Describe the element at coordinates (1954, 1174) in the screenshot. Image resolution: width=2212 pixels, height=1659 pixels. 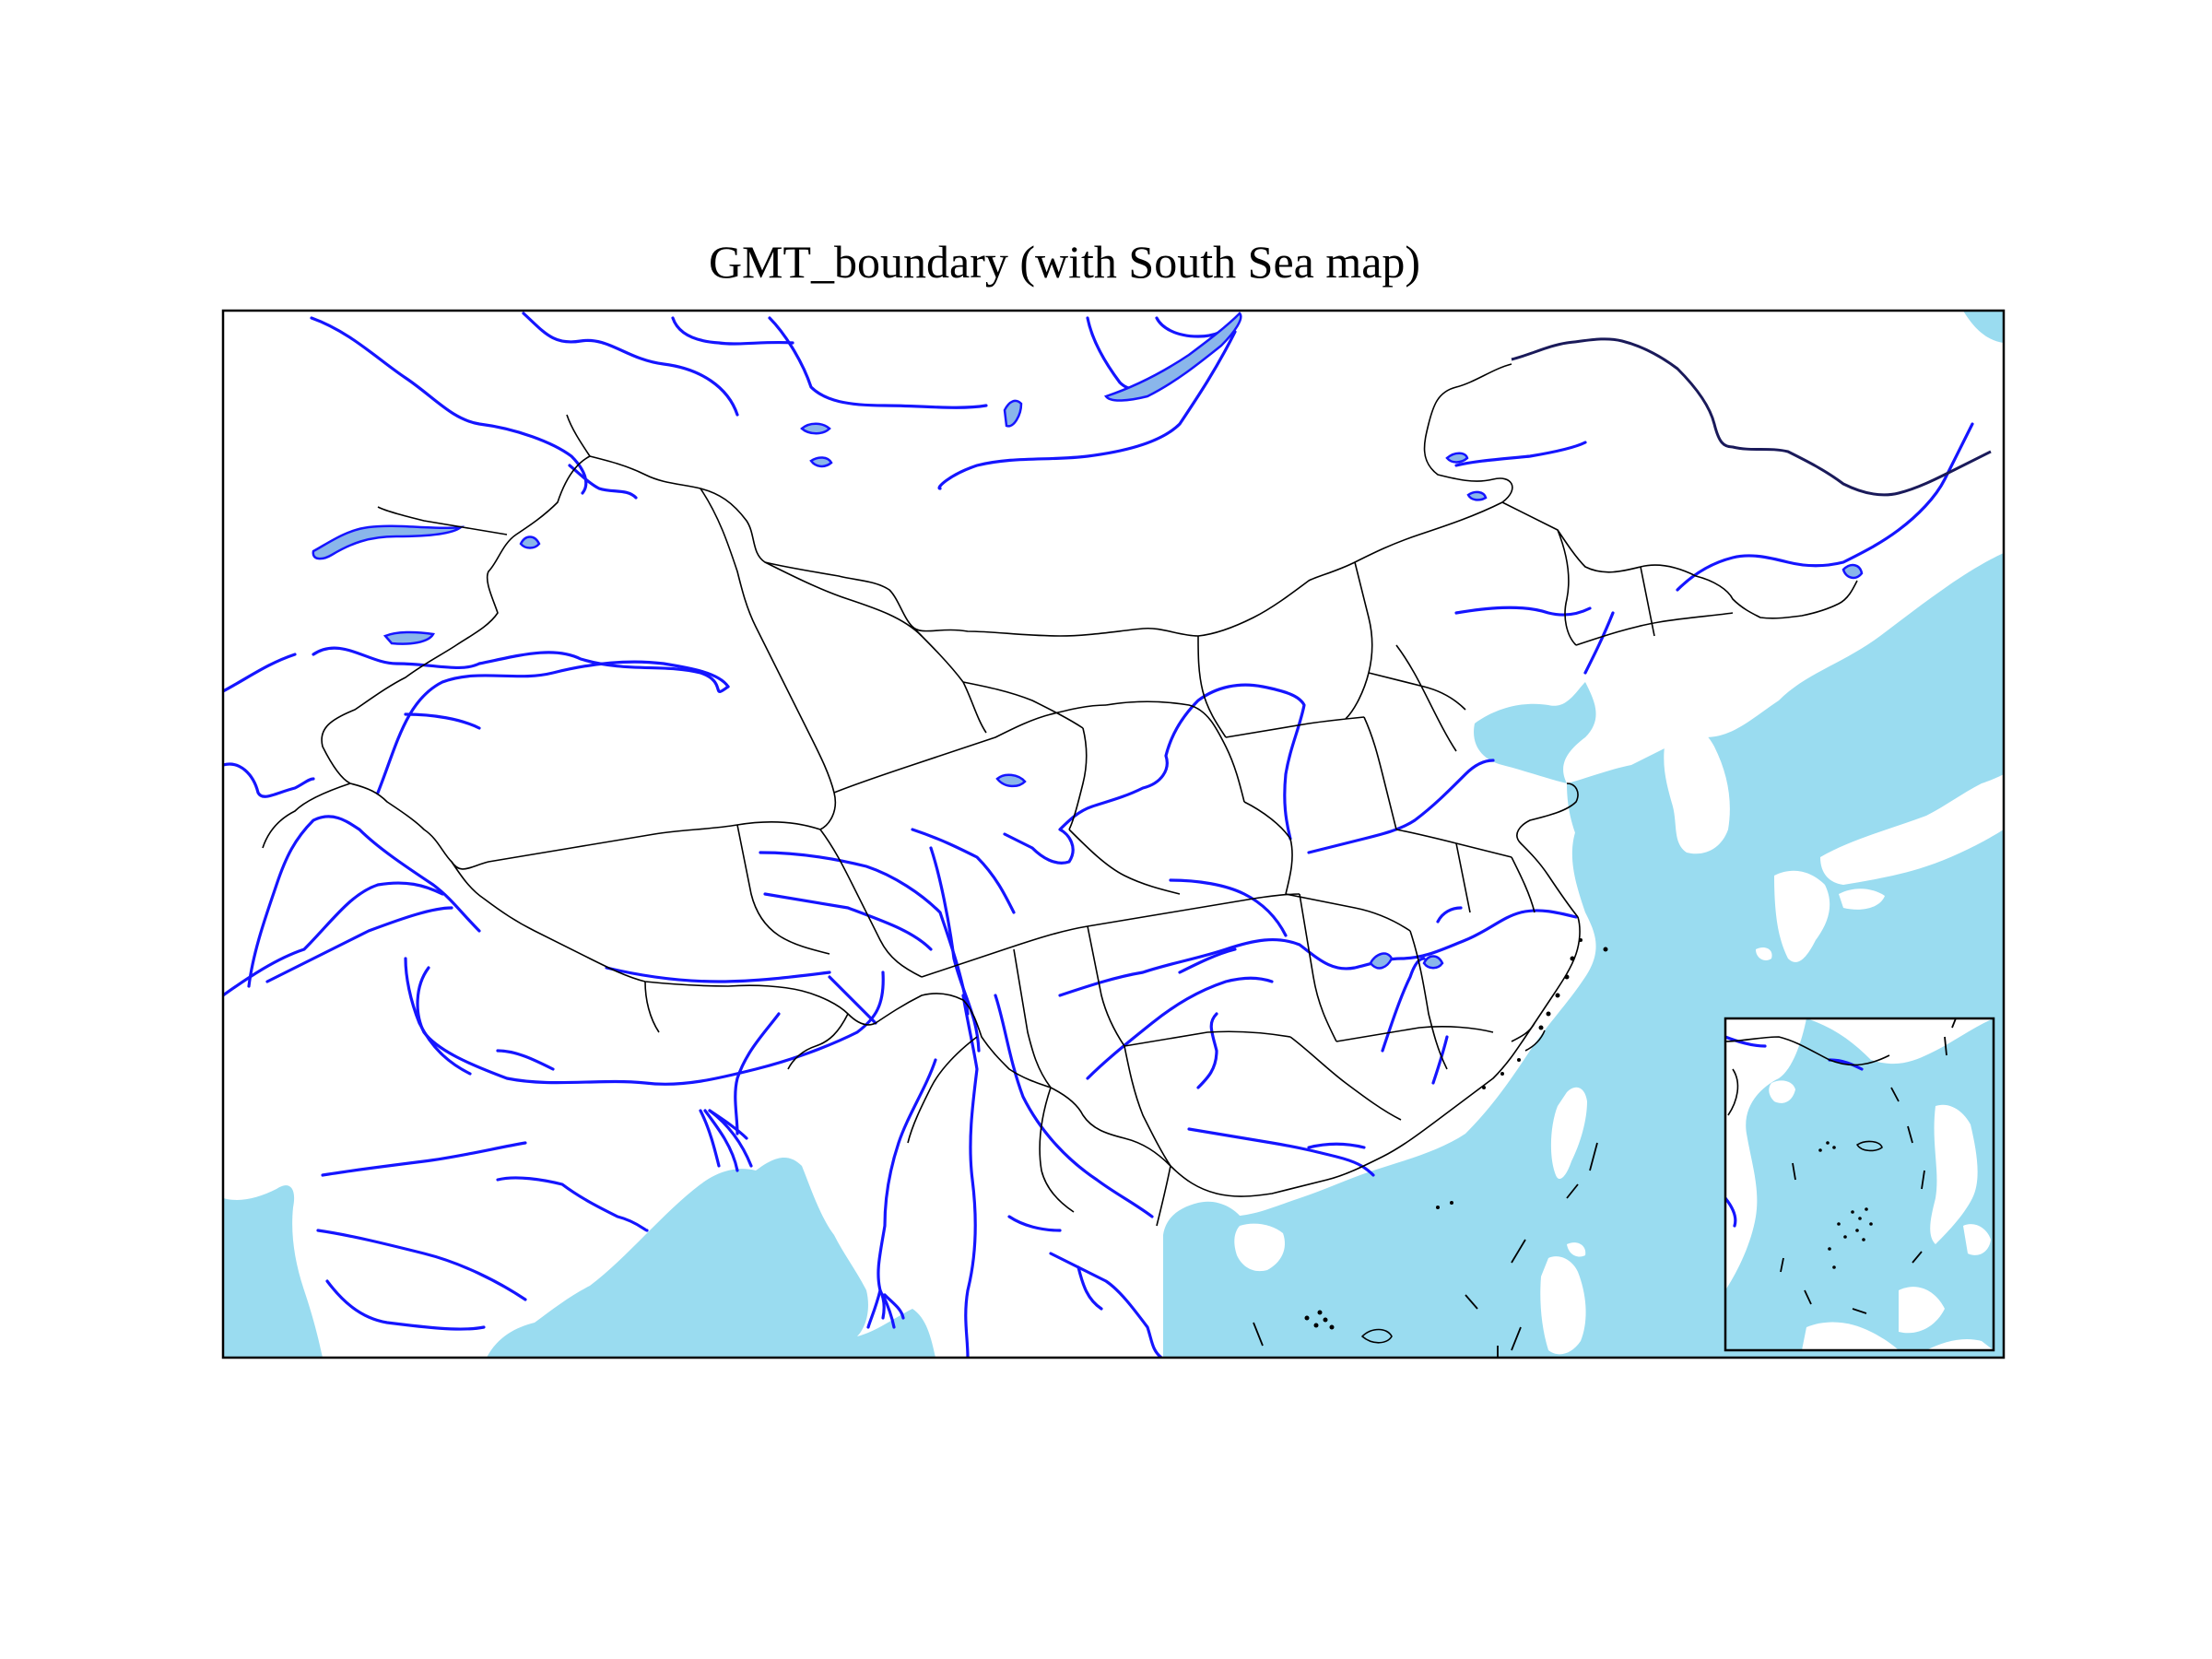
I see `inset-philippines` at that location.